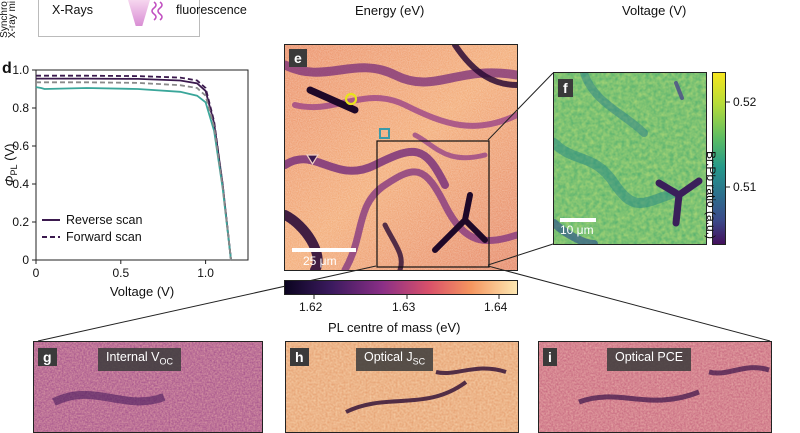 The width and height of the screenshot is (800, 433). Describe the element at coordinates (390, 10) in the screenshot. I see `energy-axis-label: Energy (eV)` at that location.